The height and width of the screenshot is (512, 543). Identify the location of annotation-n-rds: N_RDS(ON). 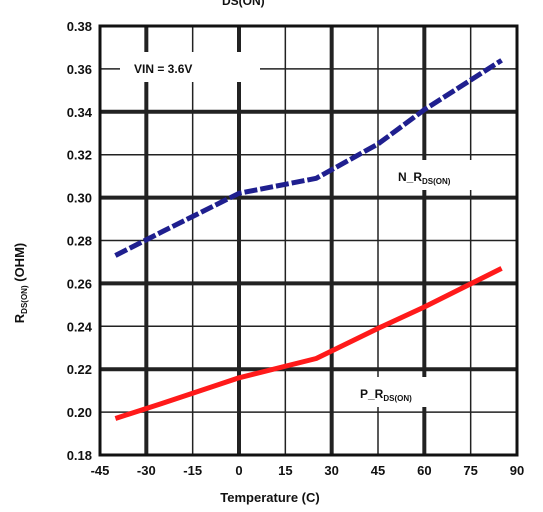
(444, 175).